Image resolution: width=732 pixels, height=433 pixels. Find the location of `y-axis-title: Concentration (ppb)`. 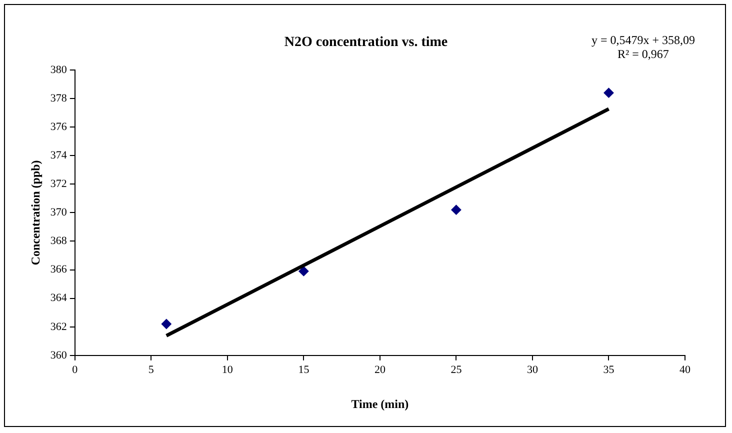

y-axis-title: Concentration (ppb) is located at coordinates (35, 213).